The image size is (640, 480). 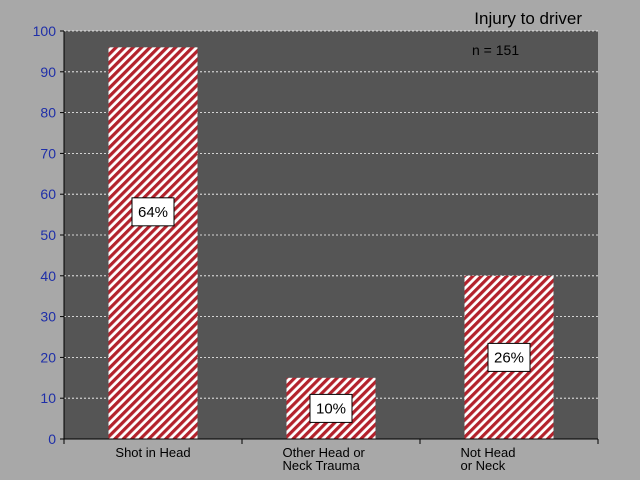 I want to click on y-tick-label: 70, so click(x=48, y=153).